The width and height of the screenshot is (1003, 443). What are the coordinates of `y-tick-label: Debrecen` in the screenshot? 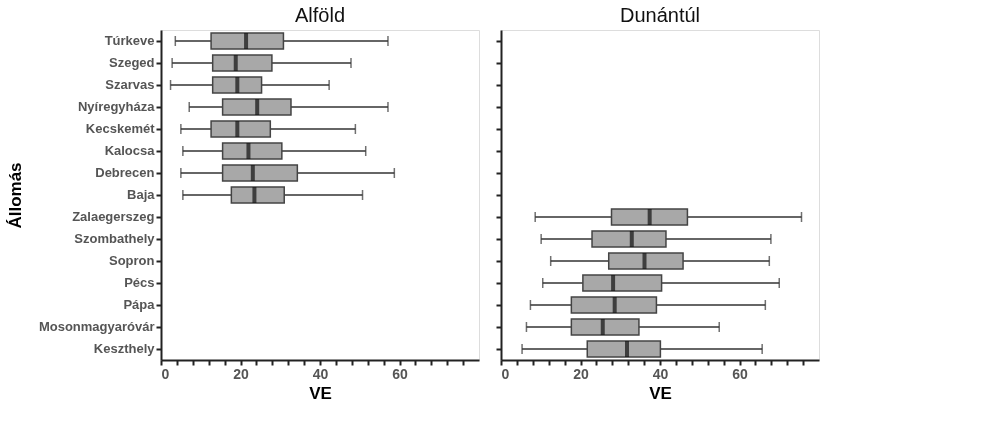 It's located at (125, 172).